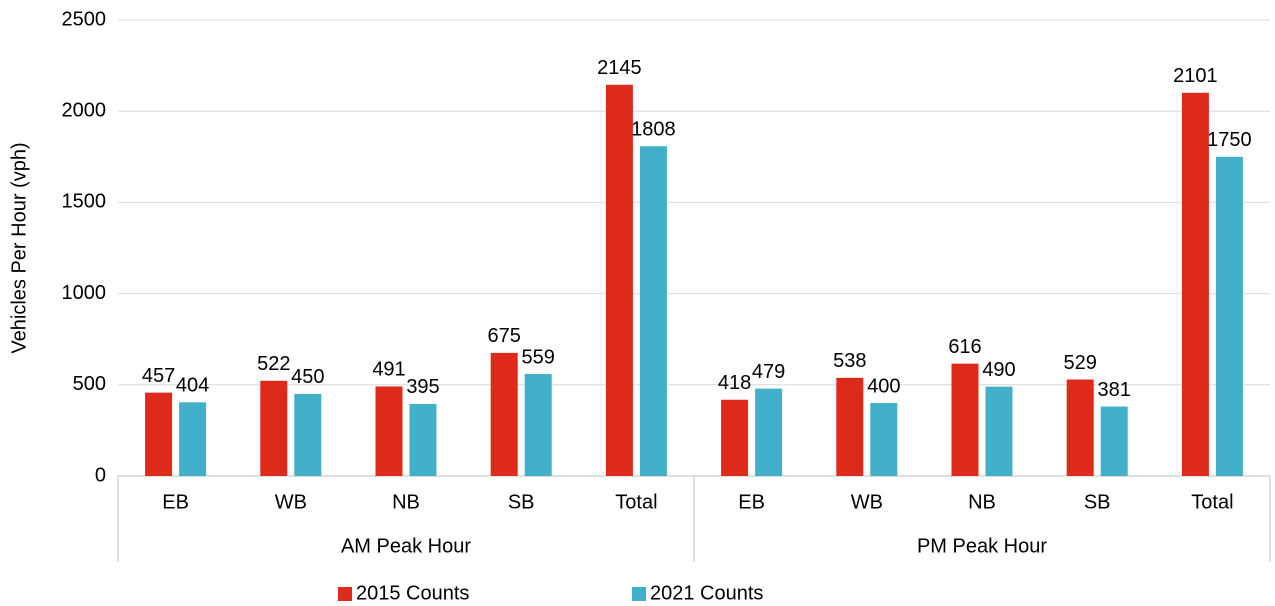  Describe the element at coordinates (412, 593) in the screenshot. I see `legend-label: 2015 Counts` at that location.